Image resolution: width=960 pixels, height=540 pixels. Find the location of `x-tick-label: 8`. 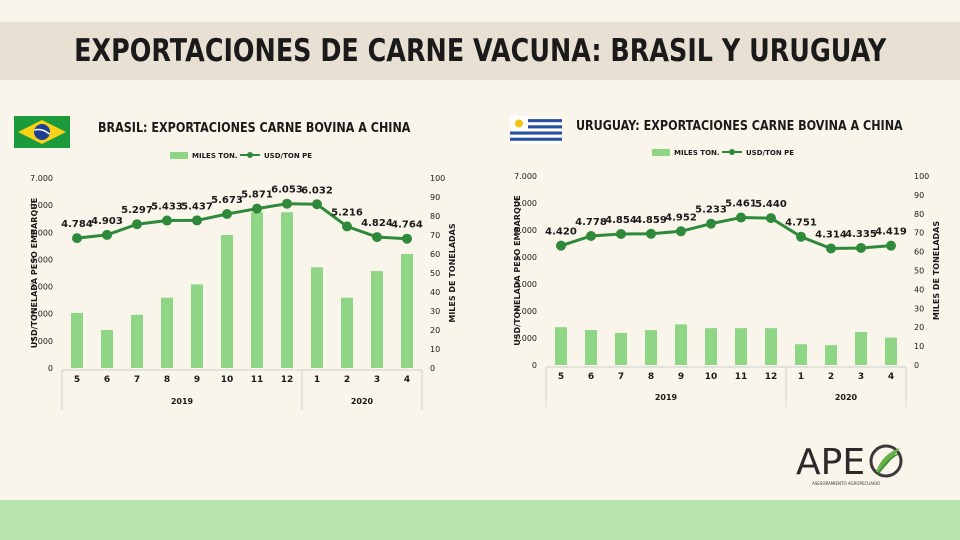

x-tick-label: 8 is located at coordinates (651, 377).